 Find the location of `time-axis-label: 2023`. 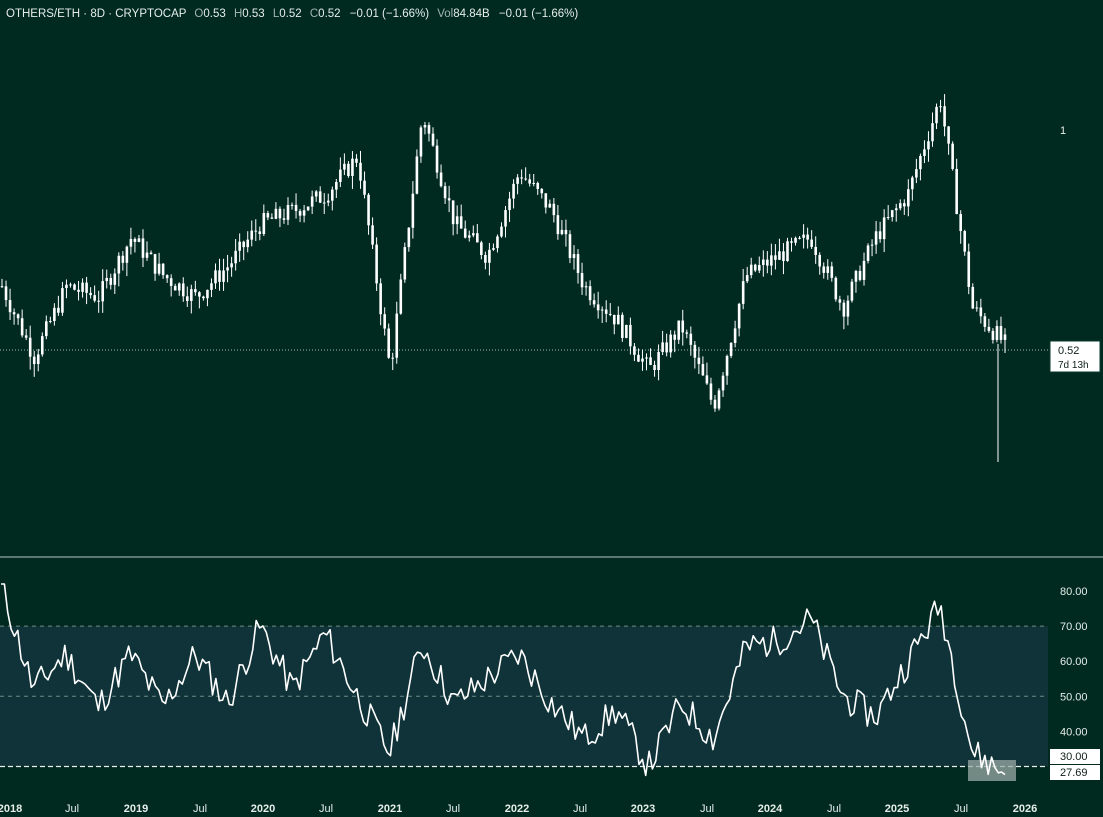

time-axis-label: 2023 is located at coordinates (643, 809).